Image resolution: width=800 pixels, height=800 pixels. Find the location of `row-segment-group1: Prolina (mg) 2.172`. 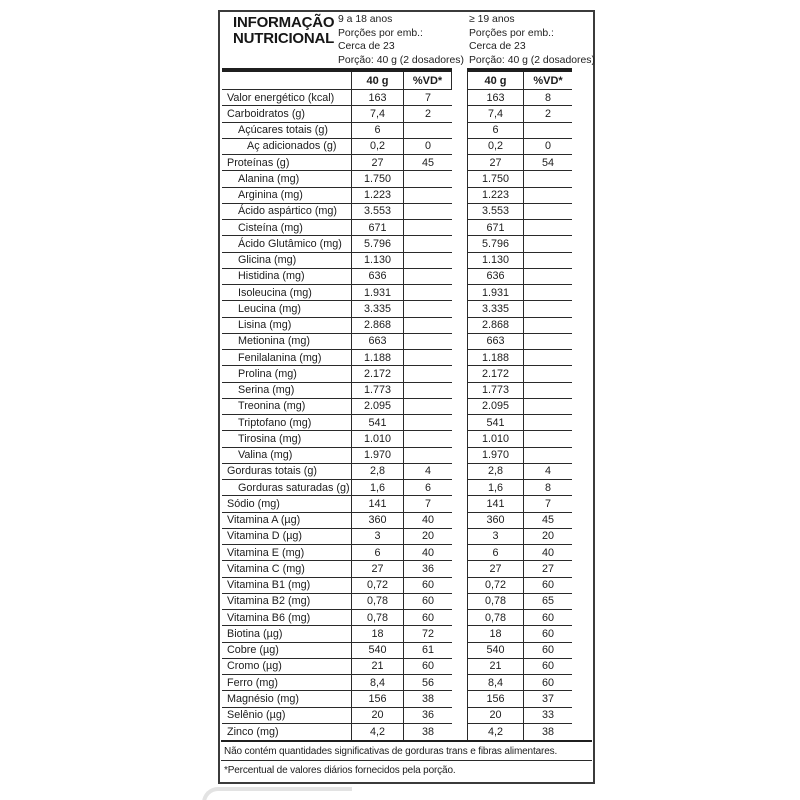

row-segment-group1: Prolina (mg) 2.172 is located at coordinates (337, 374).